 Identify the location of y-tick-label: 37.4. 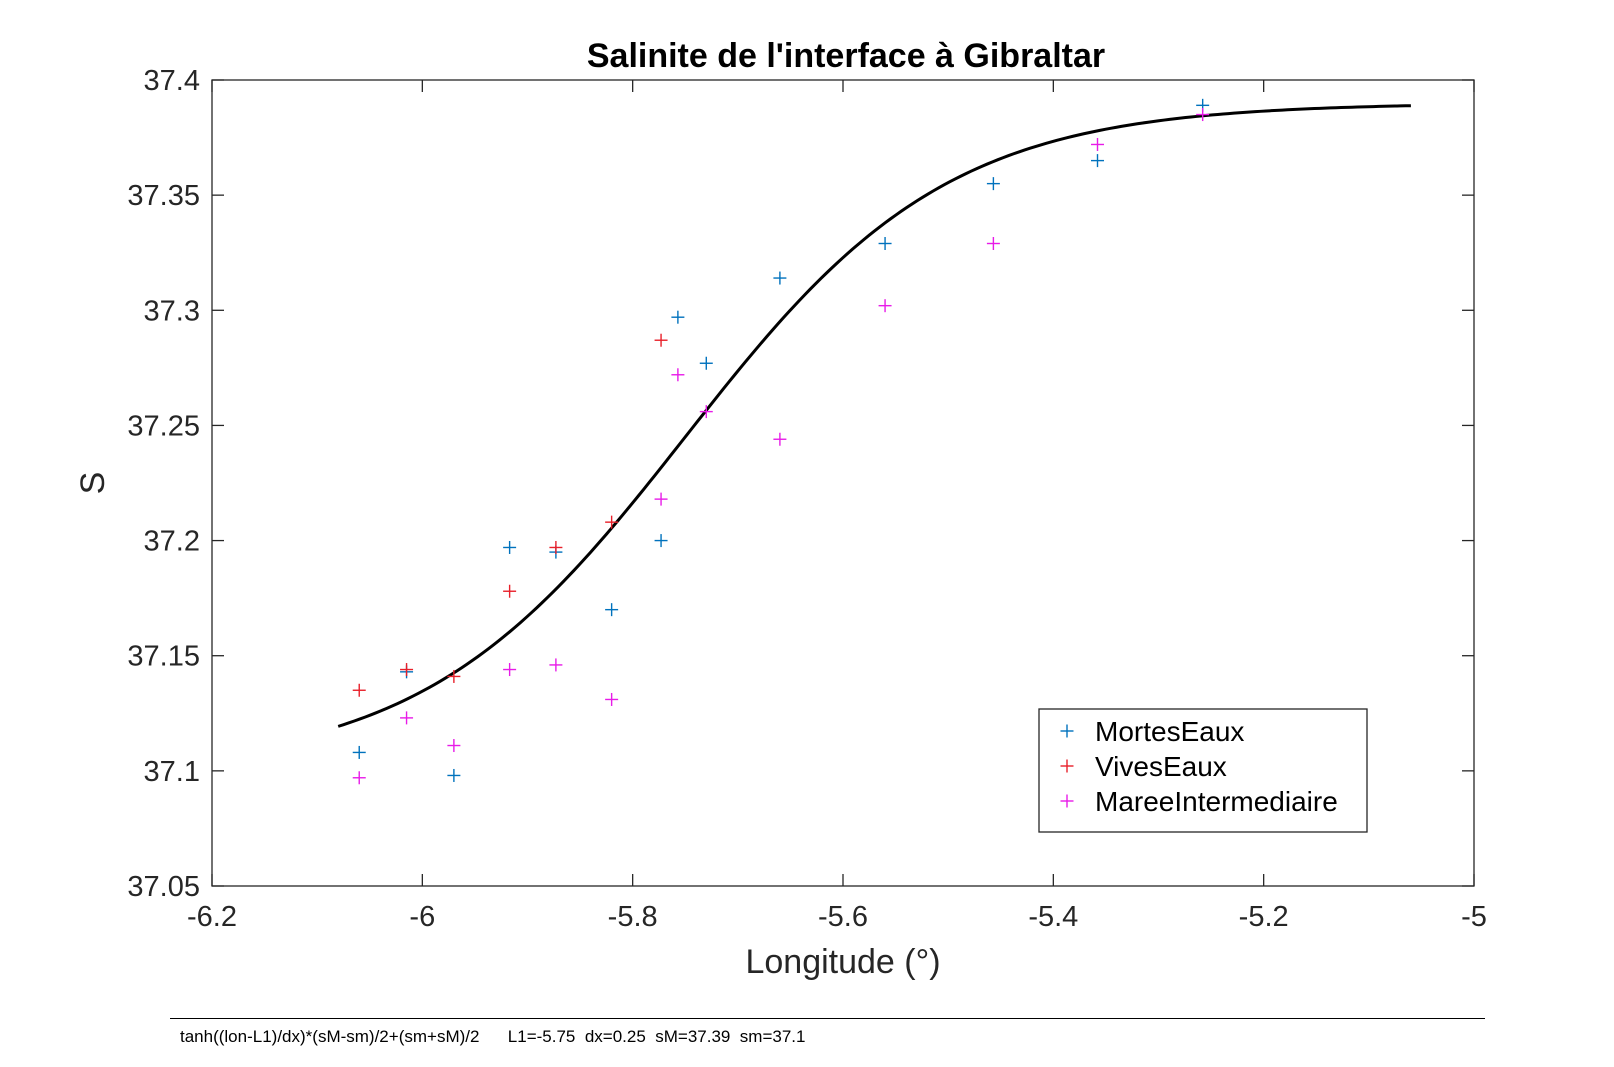
(172, 81).